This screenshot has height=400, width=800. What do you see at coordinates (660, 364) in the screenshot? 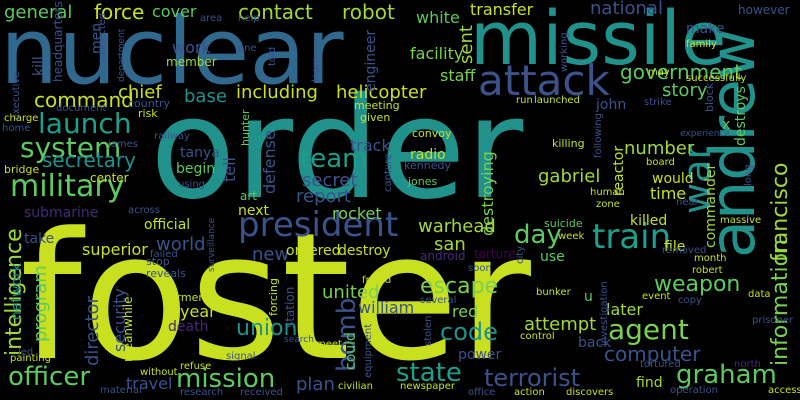
I see `word-tortured: tortured` at bounding box center [660, 364].